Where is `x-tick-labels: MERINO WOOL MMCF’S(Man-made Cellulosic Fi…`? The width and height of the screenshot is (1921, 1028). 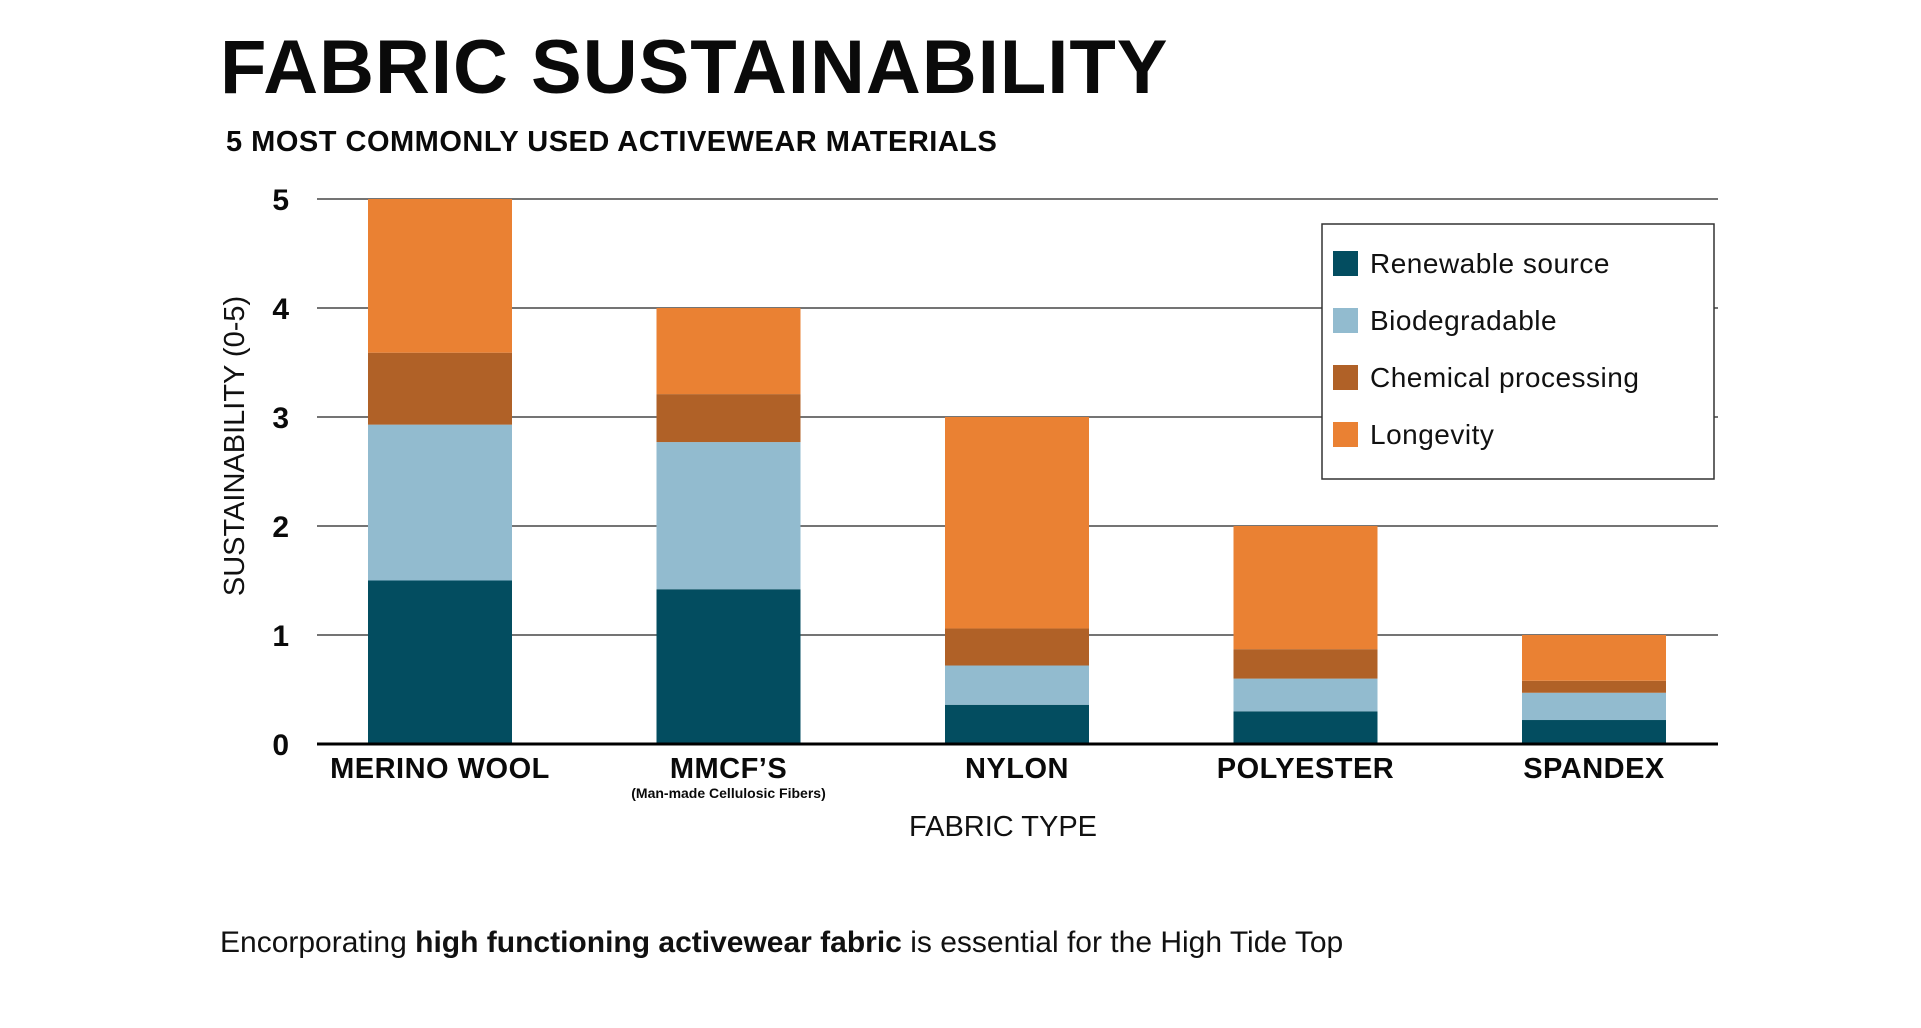
x-tick-labels: MERINO WOOL MMCF’S(Man-made Cellulosic Fi… is located at coordinates (997, 777).